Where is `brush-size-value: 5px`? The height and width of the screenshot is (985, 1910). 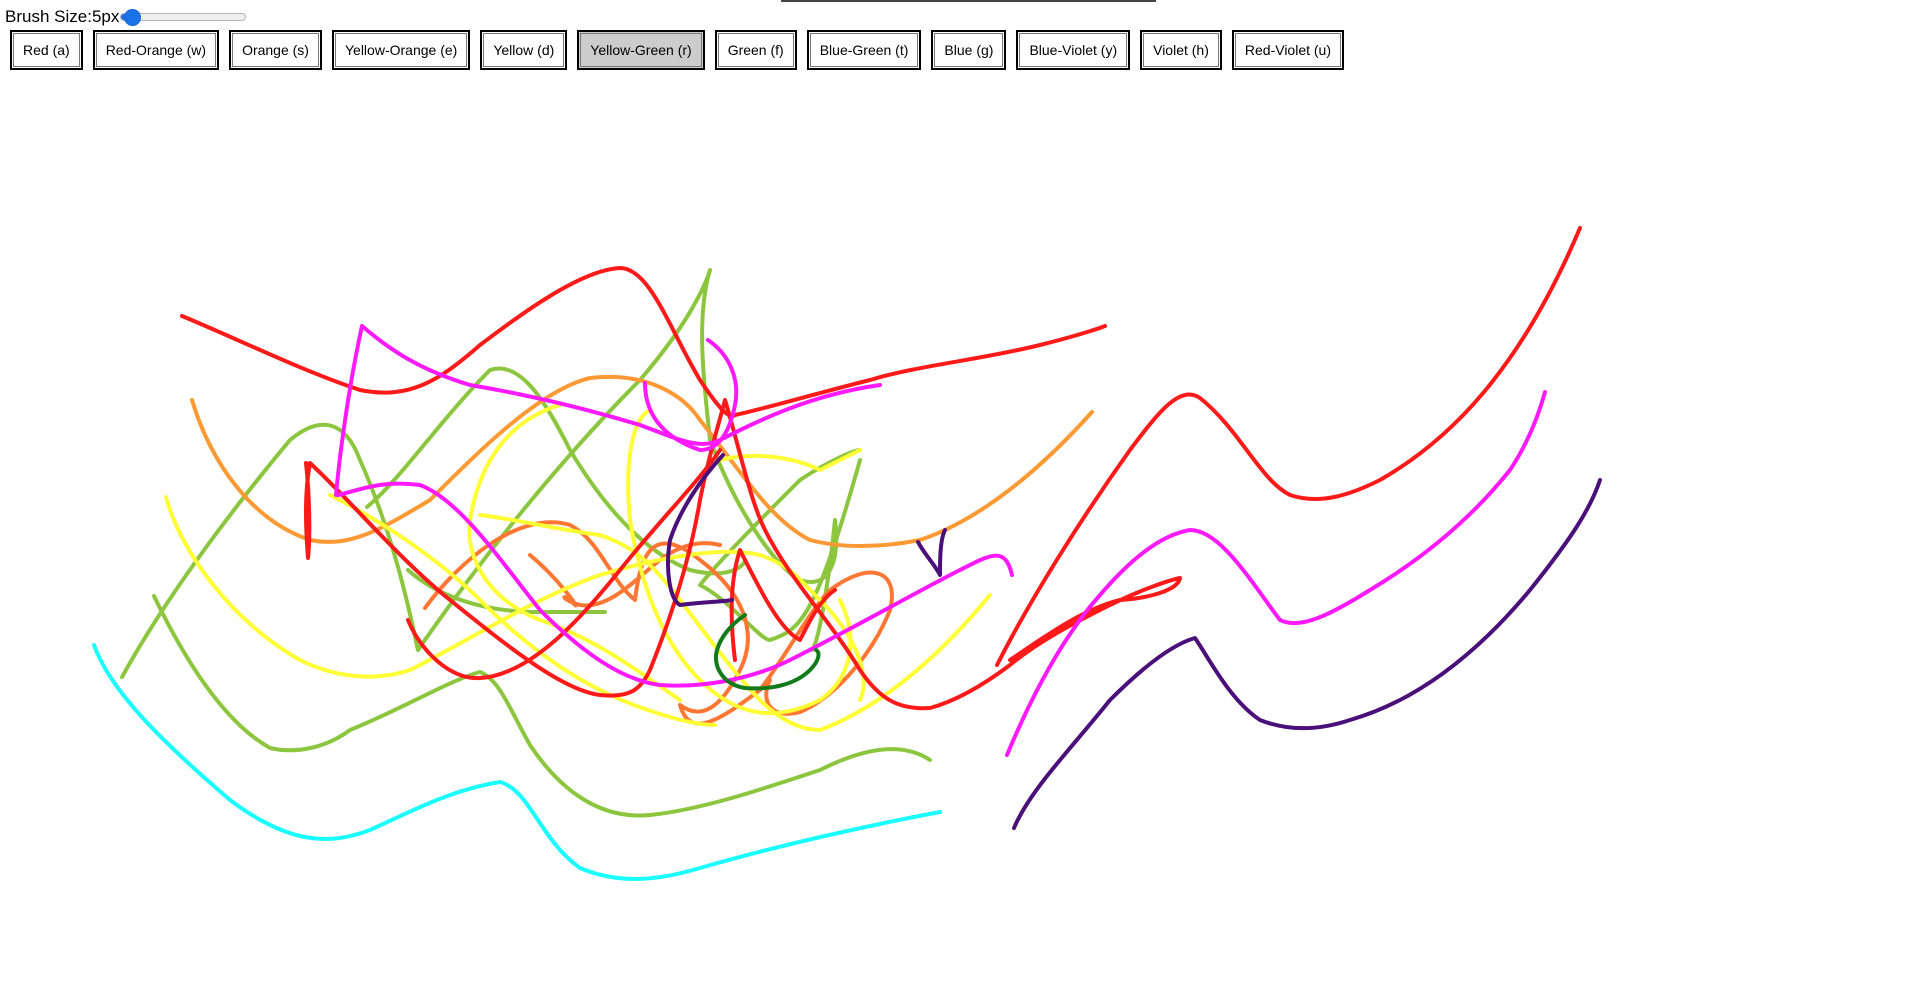
brush-size-value: 5px is located at coordinates (105, 16).